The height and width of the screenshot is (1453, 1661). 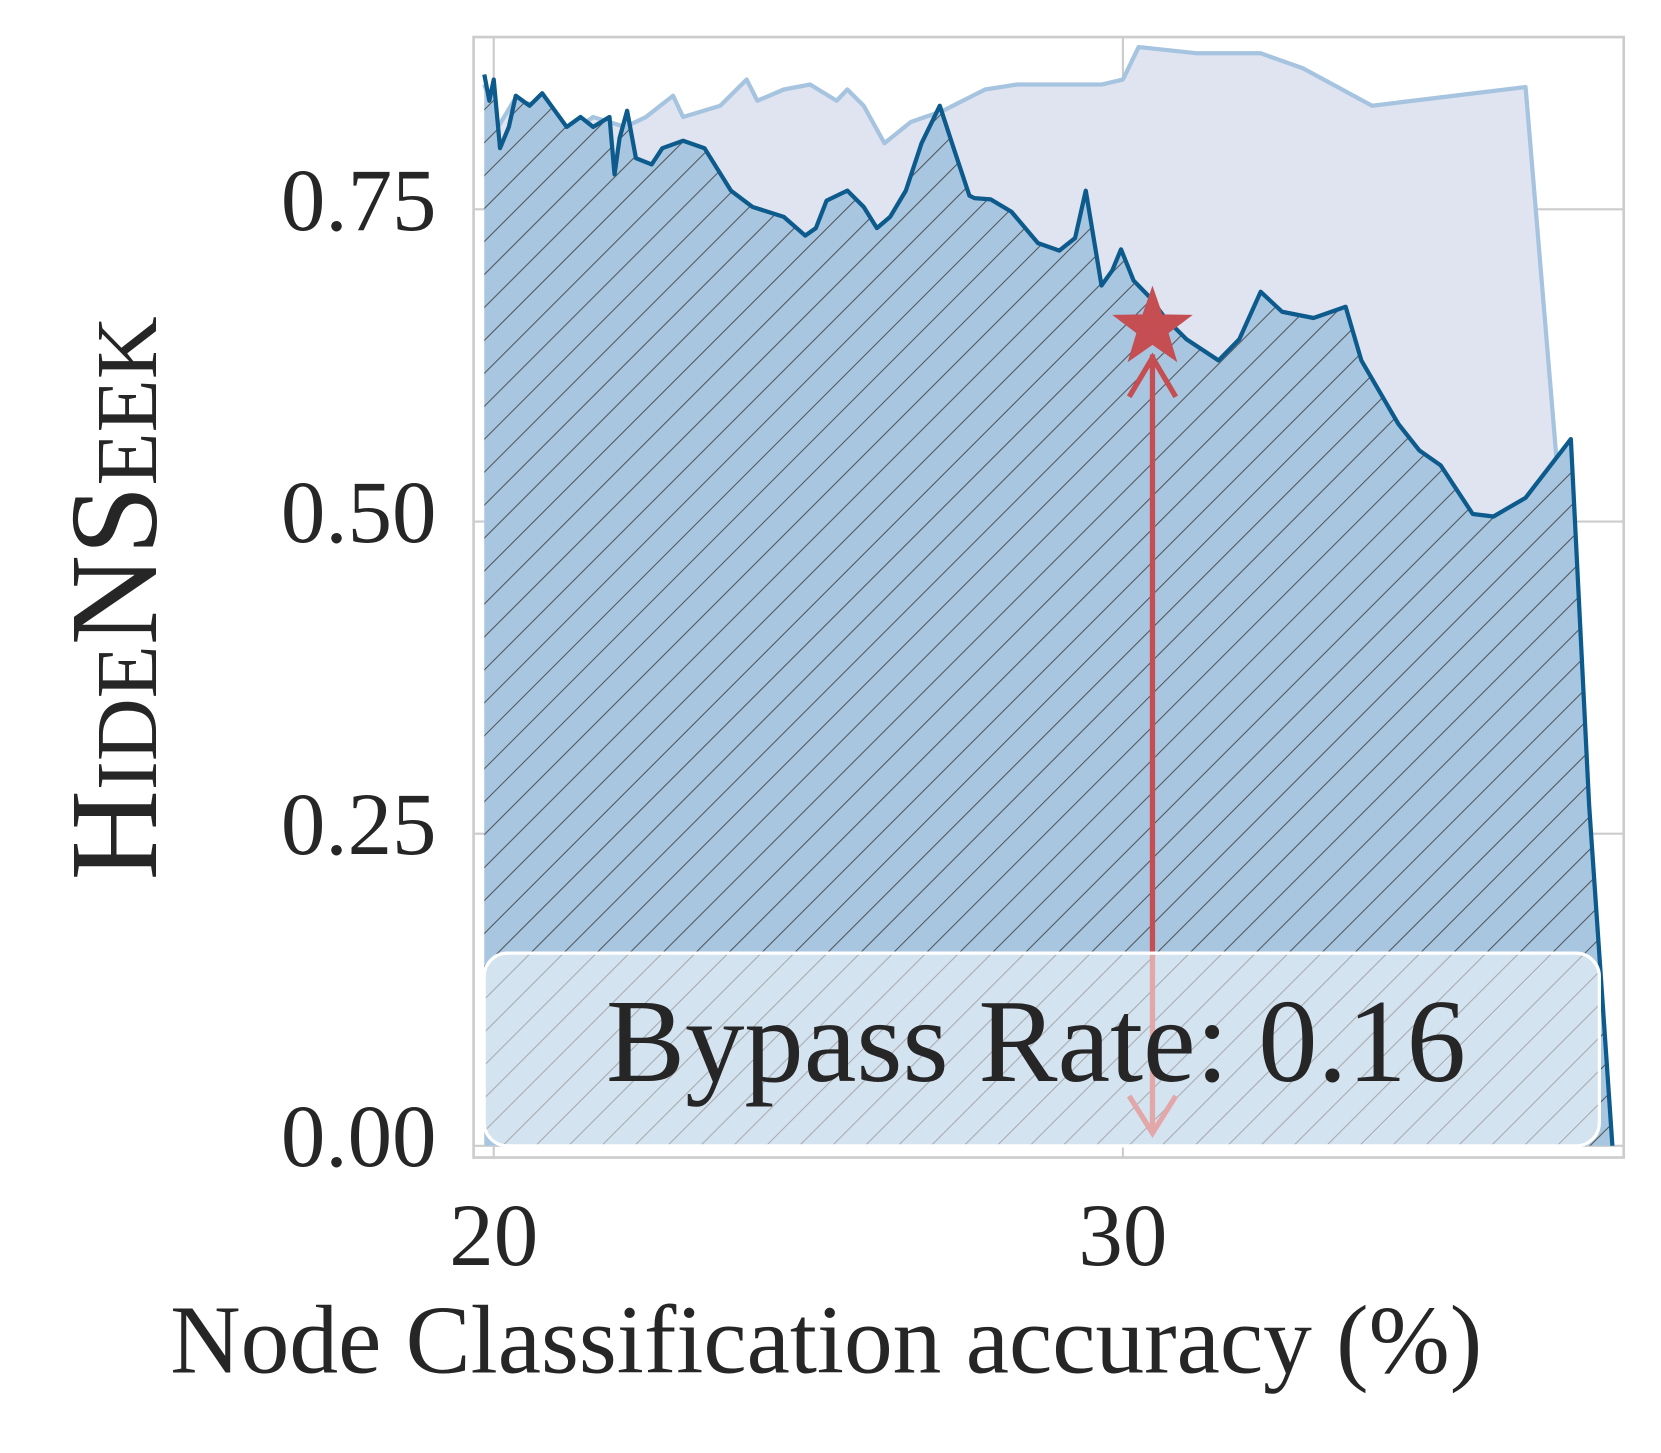 I want to click on marker-star, so click(x=1152, y=324).